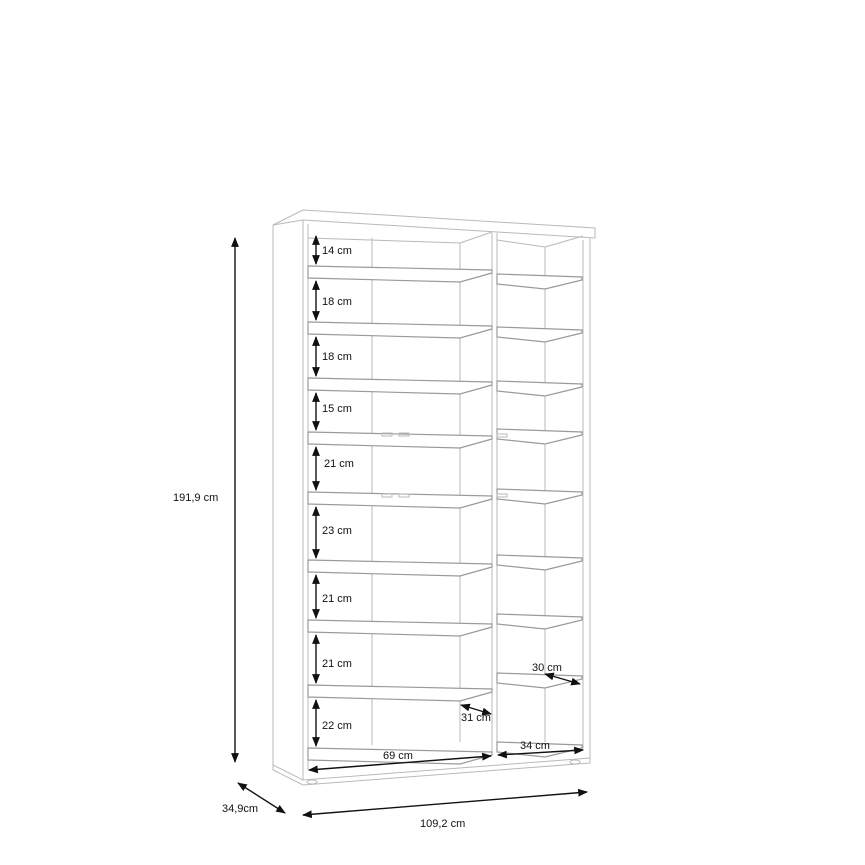  I want to click on left-width-label: 69 cm, so click(398, 756).